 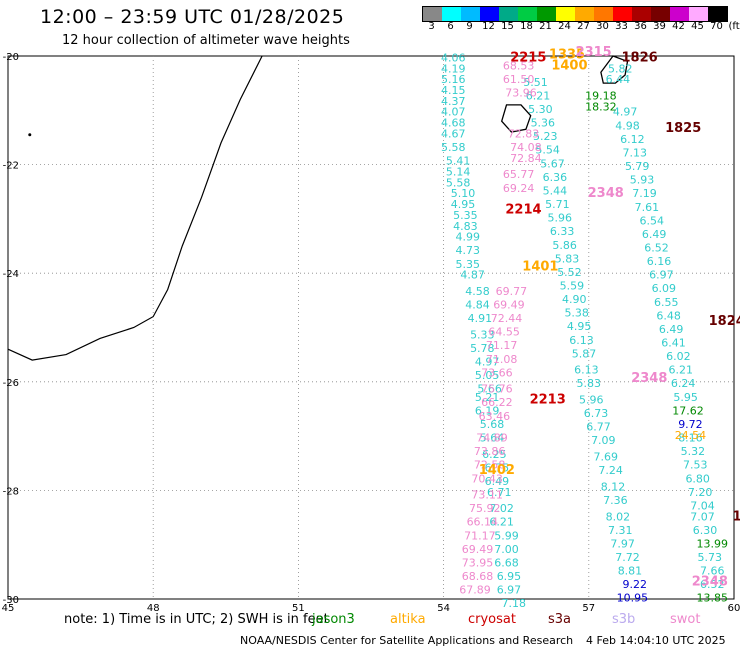 What do you see at coordinates (673, 343) in the screenshot?
I see `wave-height-label: 6.41` at bounding box center [673, 343].